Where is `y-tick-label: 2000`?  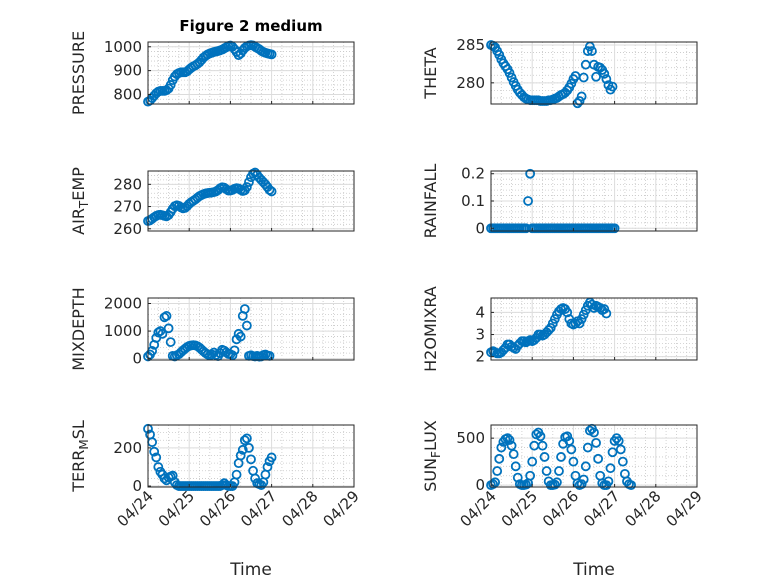 y-tick-label: 2000 is located at coordinates (123, 304).